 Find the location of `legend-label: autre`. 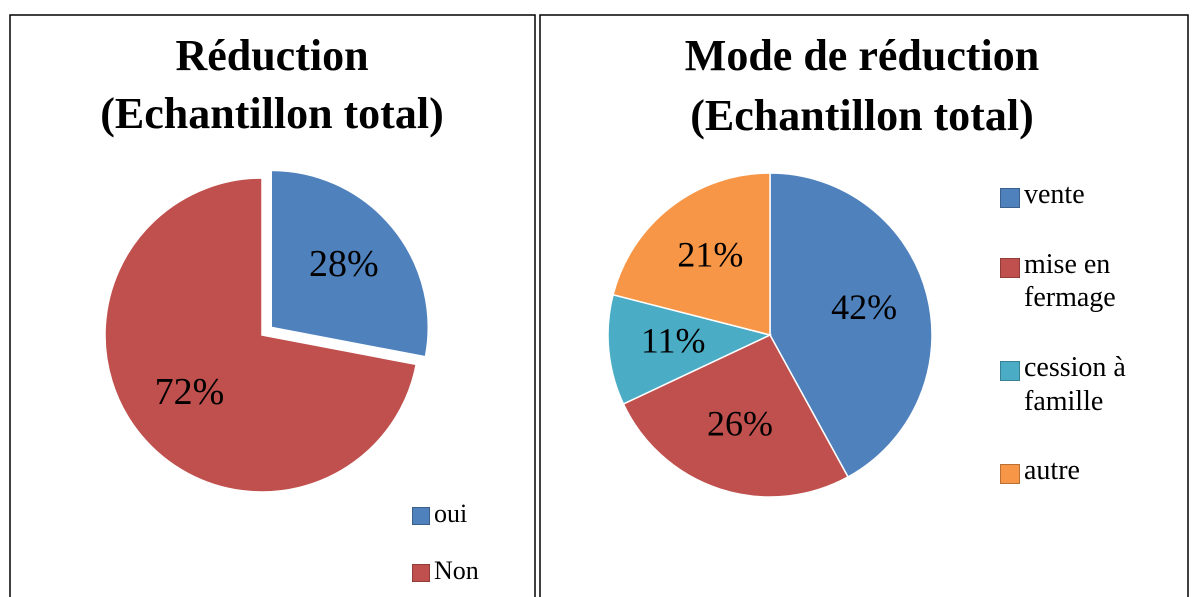

legend-label: autre is located at coordinates (1052, 471).